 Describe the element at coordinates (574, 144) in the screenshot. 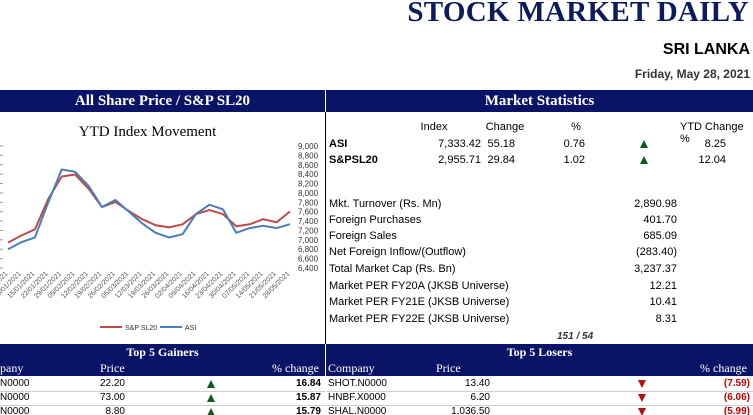

I see `index-pct: 0.76` at that location.